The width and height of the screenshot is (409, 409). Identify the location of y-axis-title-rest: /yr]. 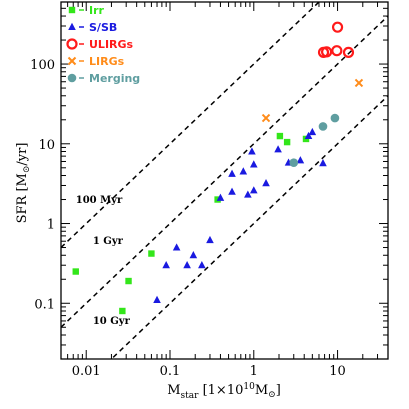
(22, 154).